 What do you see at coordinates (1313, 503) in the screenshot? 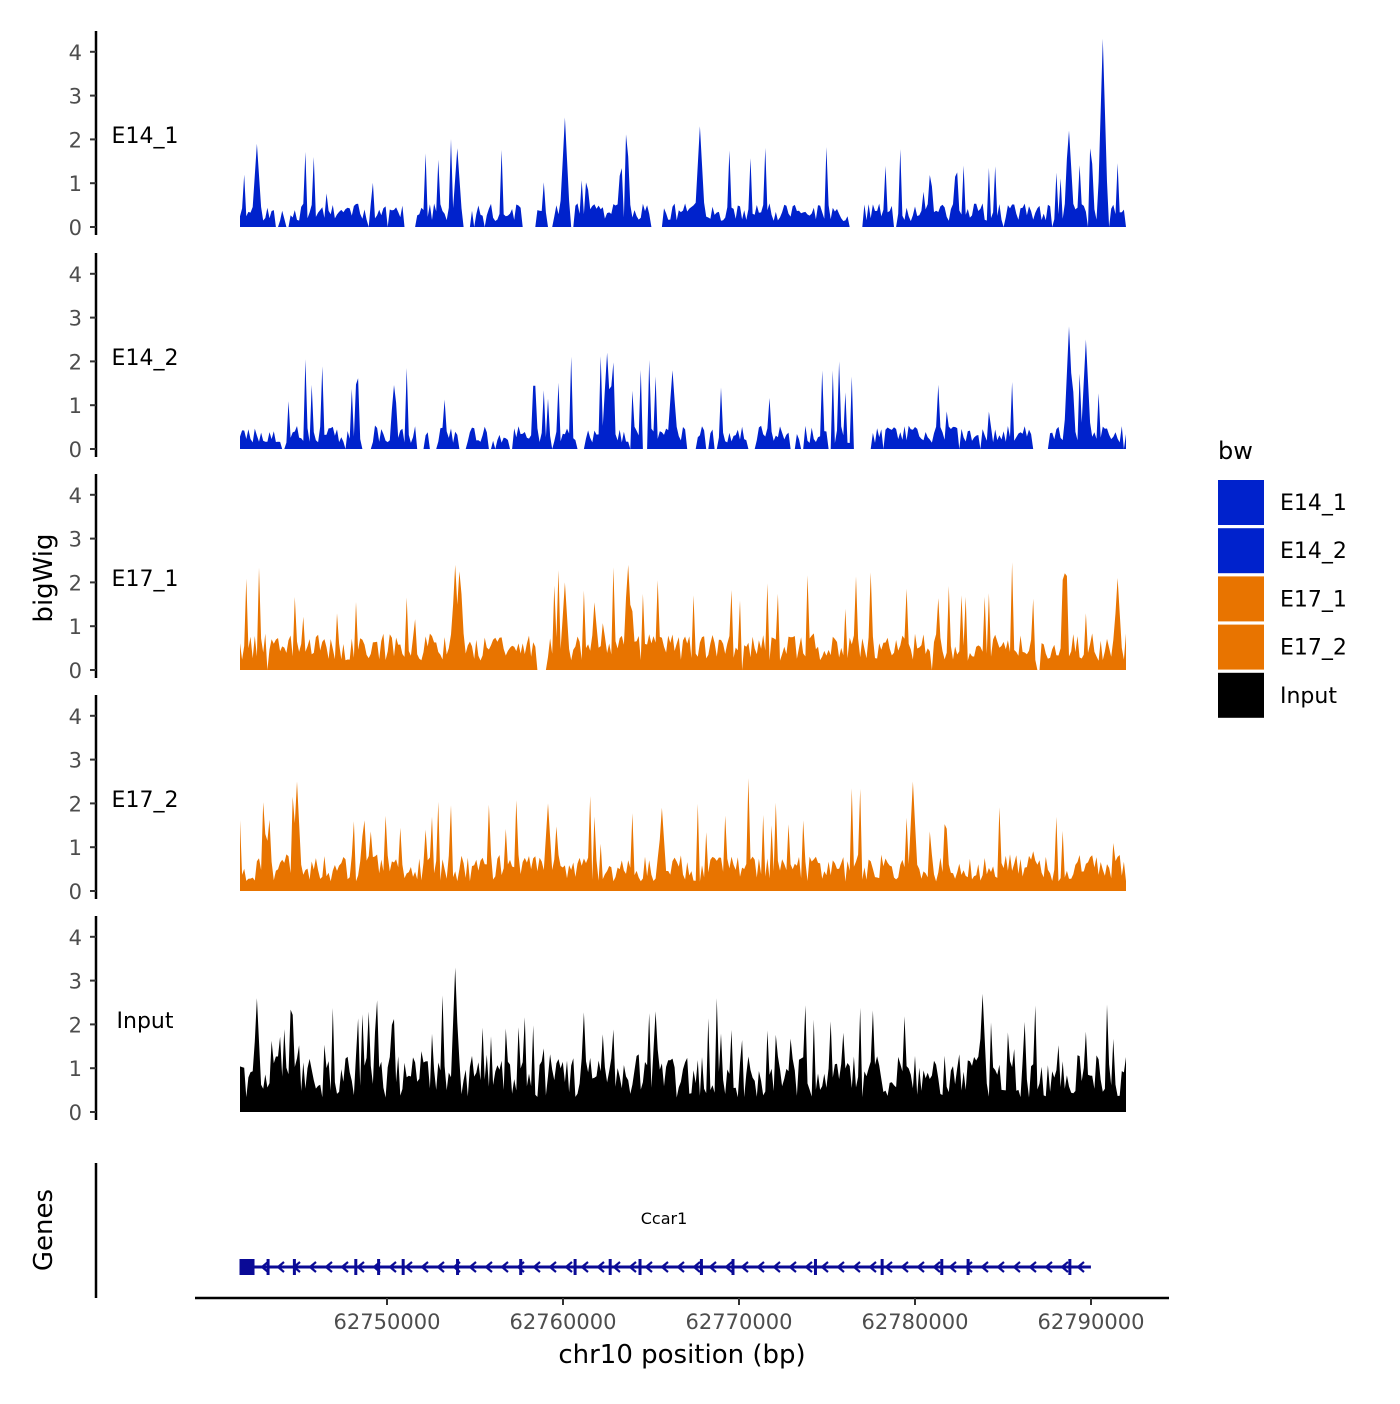
I see `legend-label: E14_1` at bounding box center [1313, 503].